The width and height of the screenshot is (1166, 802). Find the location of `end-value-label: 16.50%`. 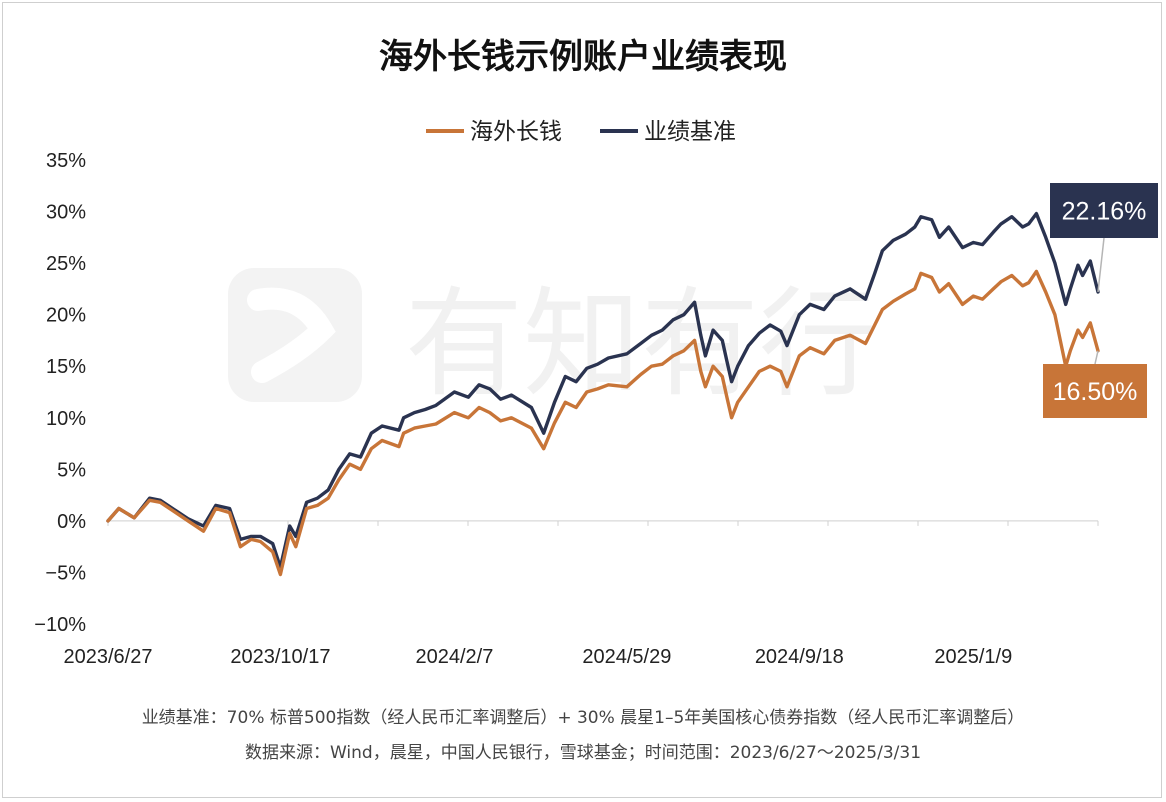

end-value-label: 16.50% is located at coordinates (1095, 392).